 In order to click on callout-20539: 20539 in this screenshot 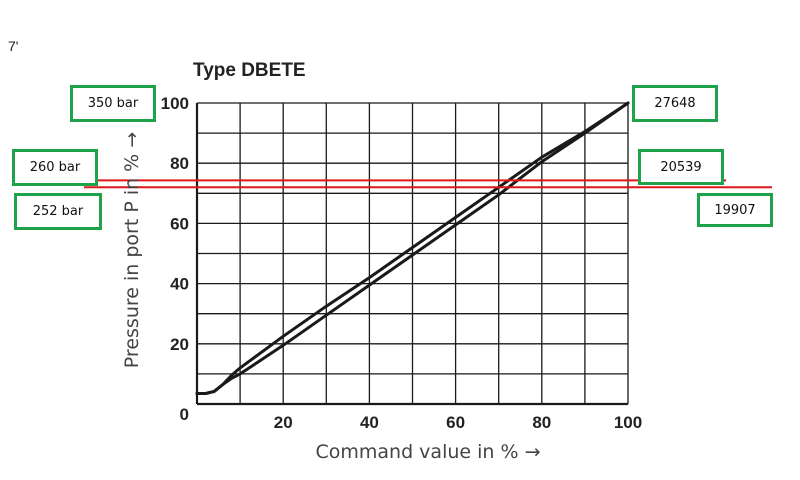, I will do `click(681, 167)`.